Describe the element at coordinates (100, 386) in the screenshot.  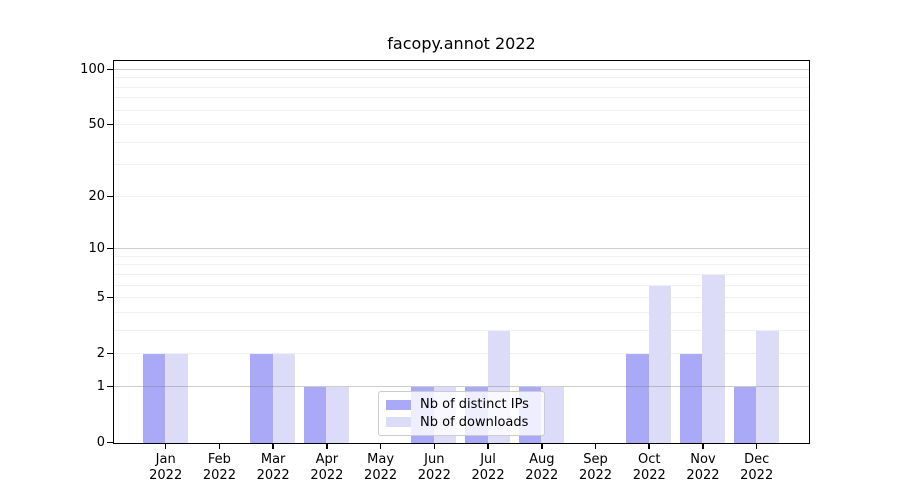
I see `y-tick-label: 1` at that location.